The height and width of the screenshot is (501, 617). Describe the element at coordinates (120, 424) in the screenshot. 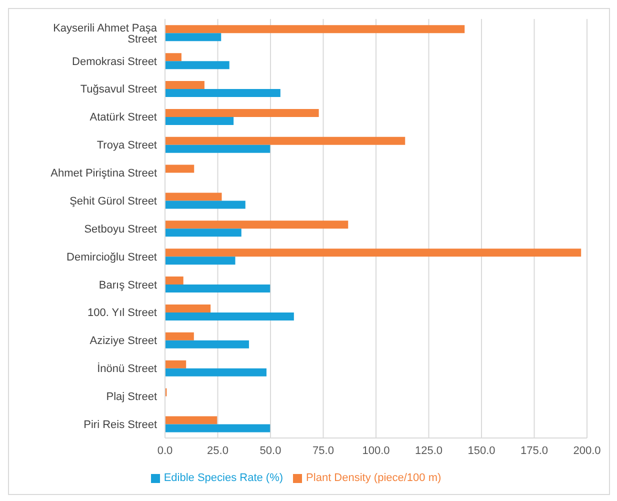

I see `y-tick-label: Piri Reis Street` at that location.